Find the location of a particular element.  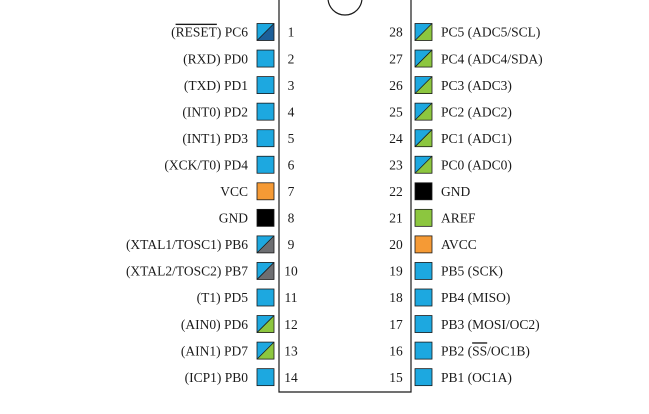

pin-14-number: 14 is located at coordinates (291, 377).